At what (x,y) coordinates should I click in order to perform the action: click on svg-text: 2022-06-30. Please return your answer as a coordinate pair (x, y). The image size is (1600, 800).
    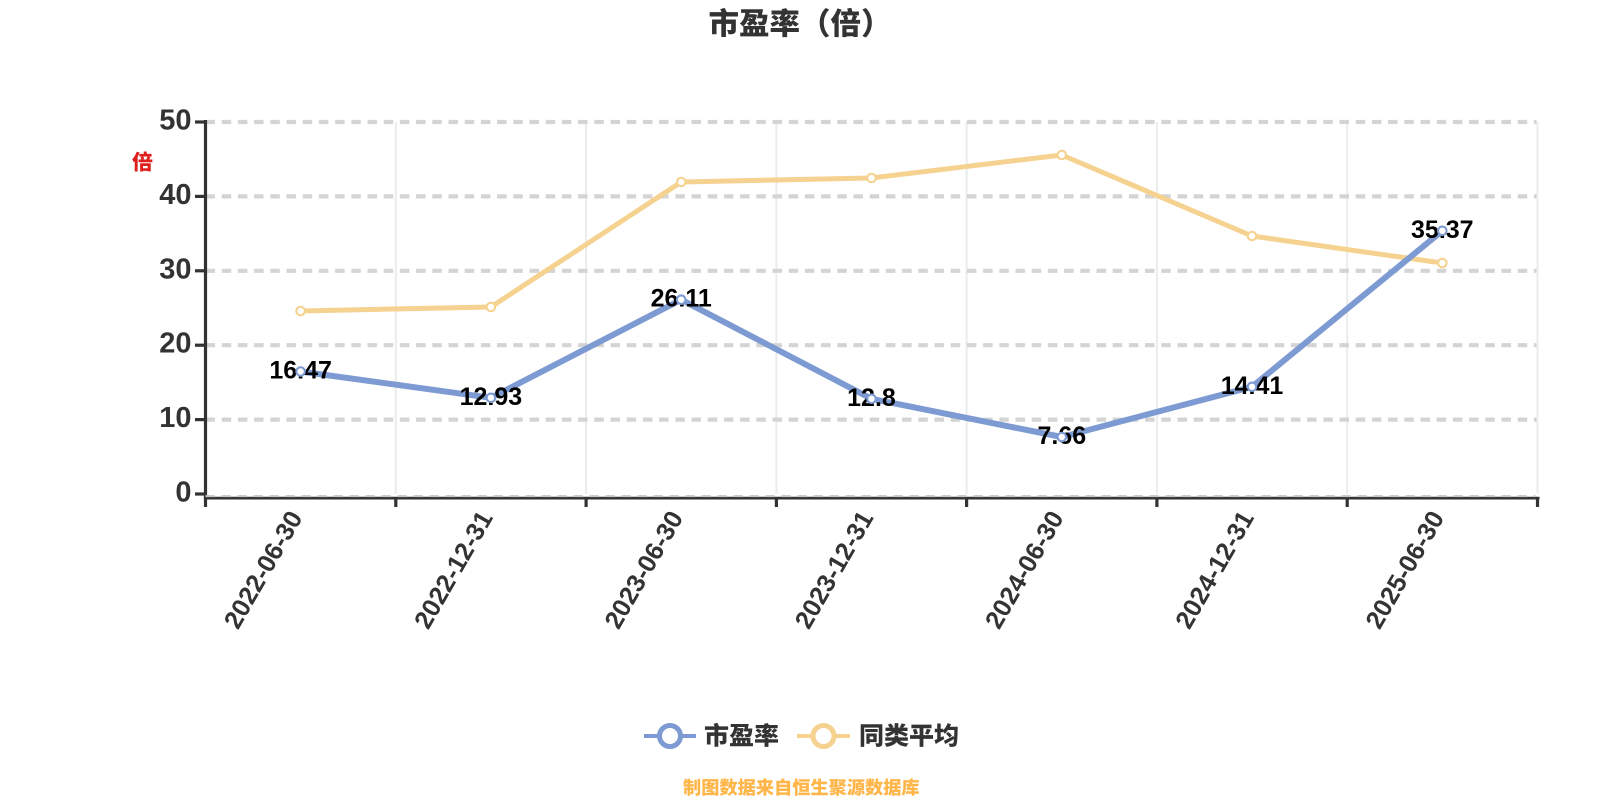
    Looking at the image, I should click on (263, 570).